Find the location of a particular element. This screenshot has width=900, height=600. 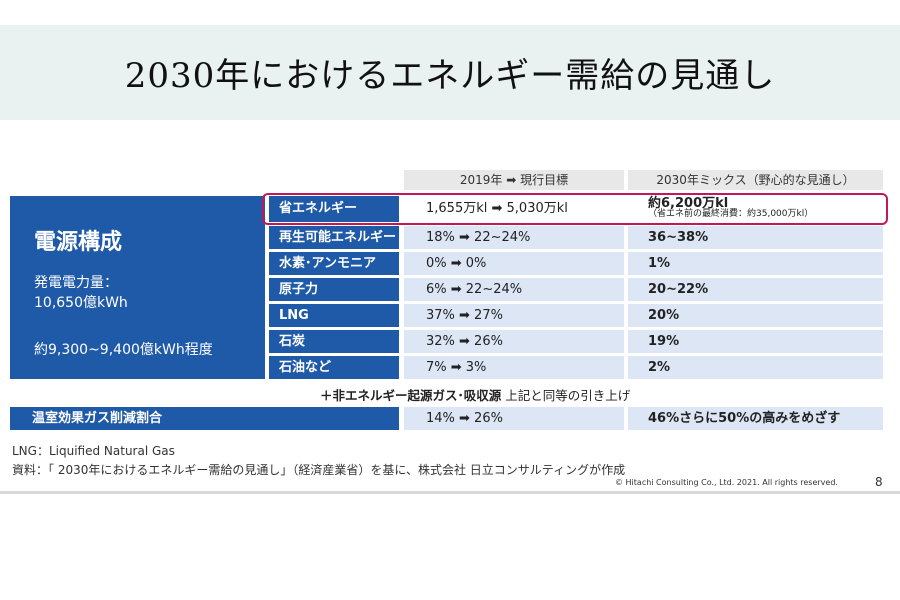

highlight-frame is located at coordinates (575, 209).